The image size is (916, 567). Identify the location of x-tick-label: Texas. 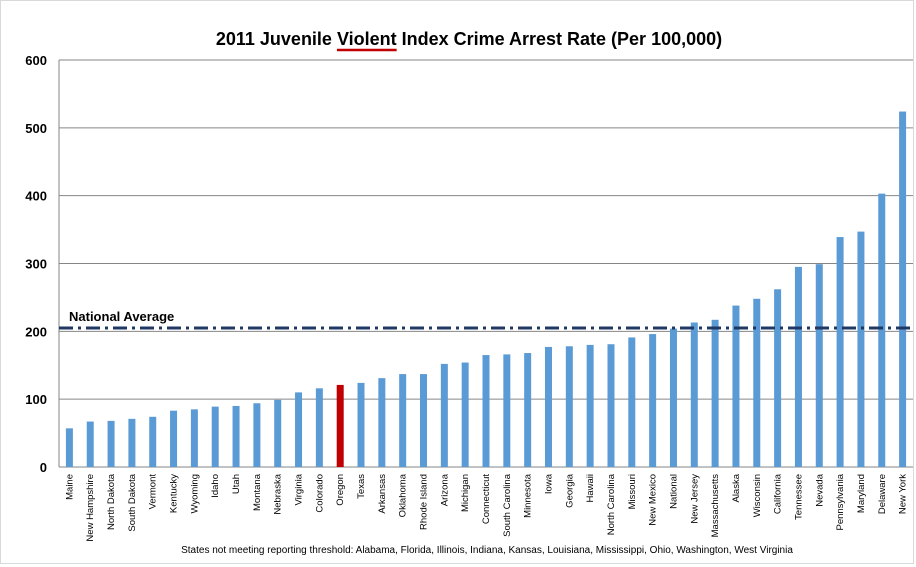
(361, 486).